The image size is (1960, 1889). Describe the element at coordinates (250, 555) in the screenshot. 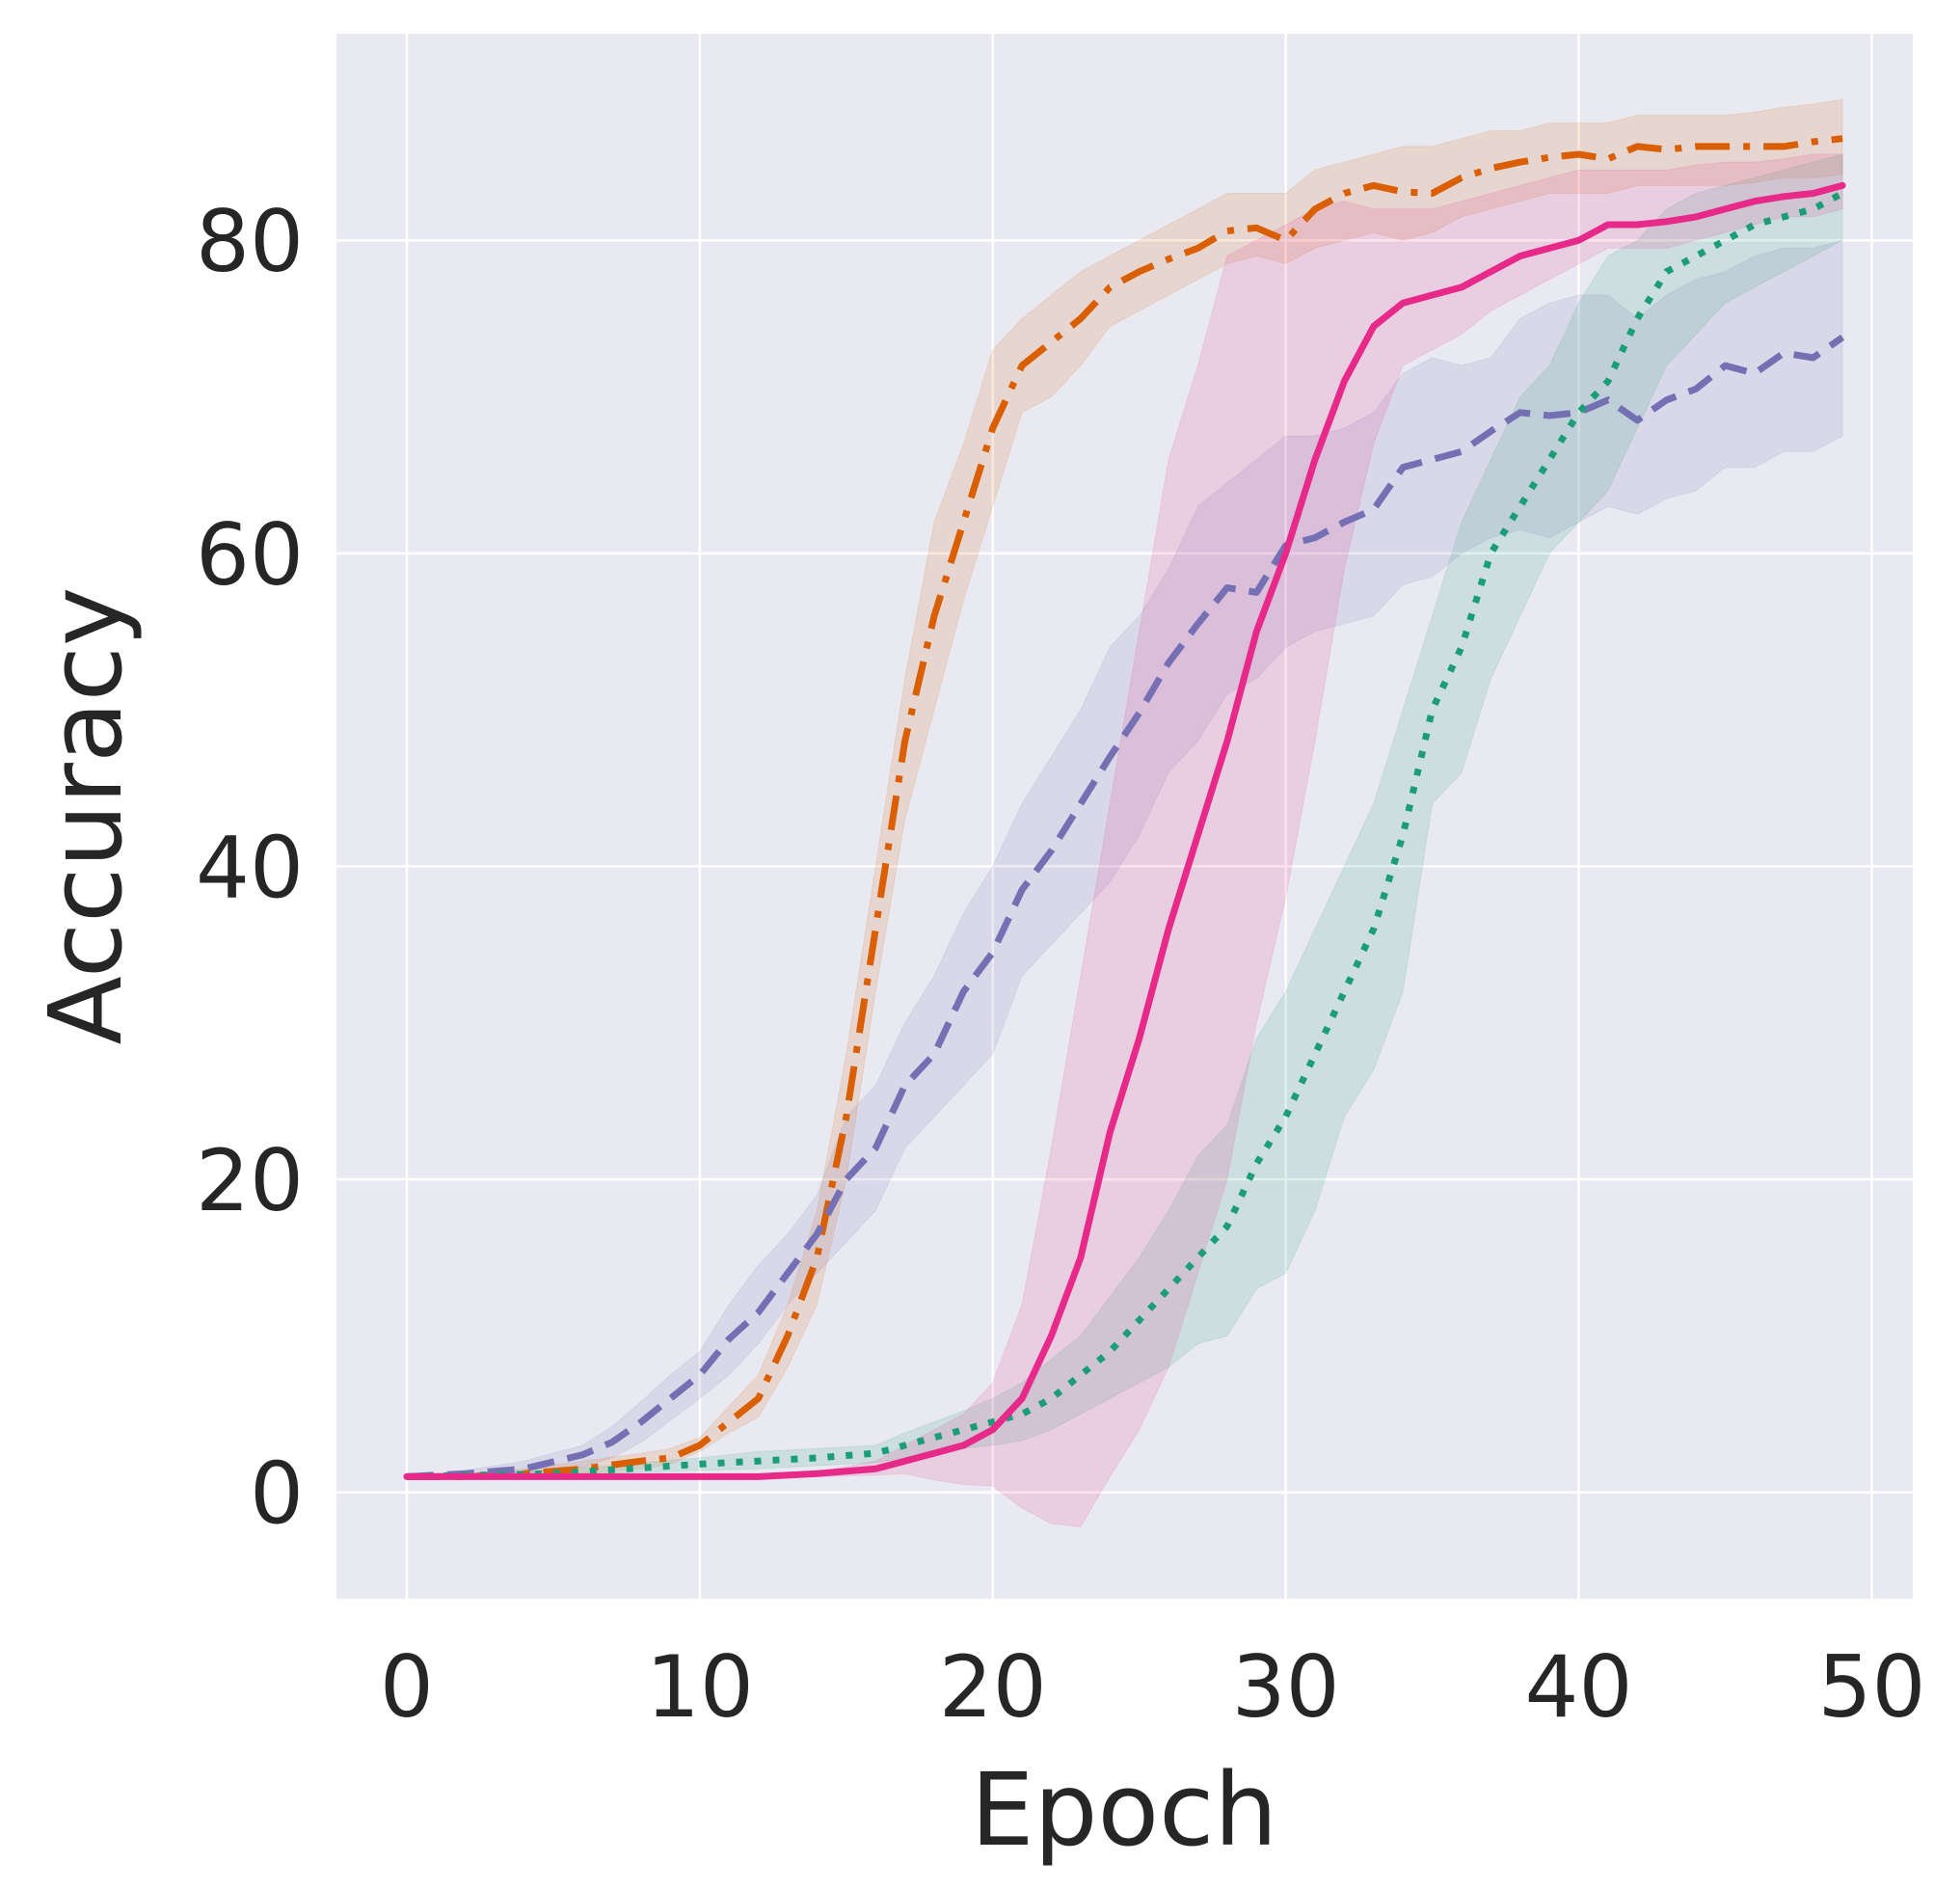

I see `y-tick-label-60: 60` at that location.